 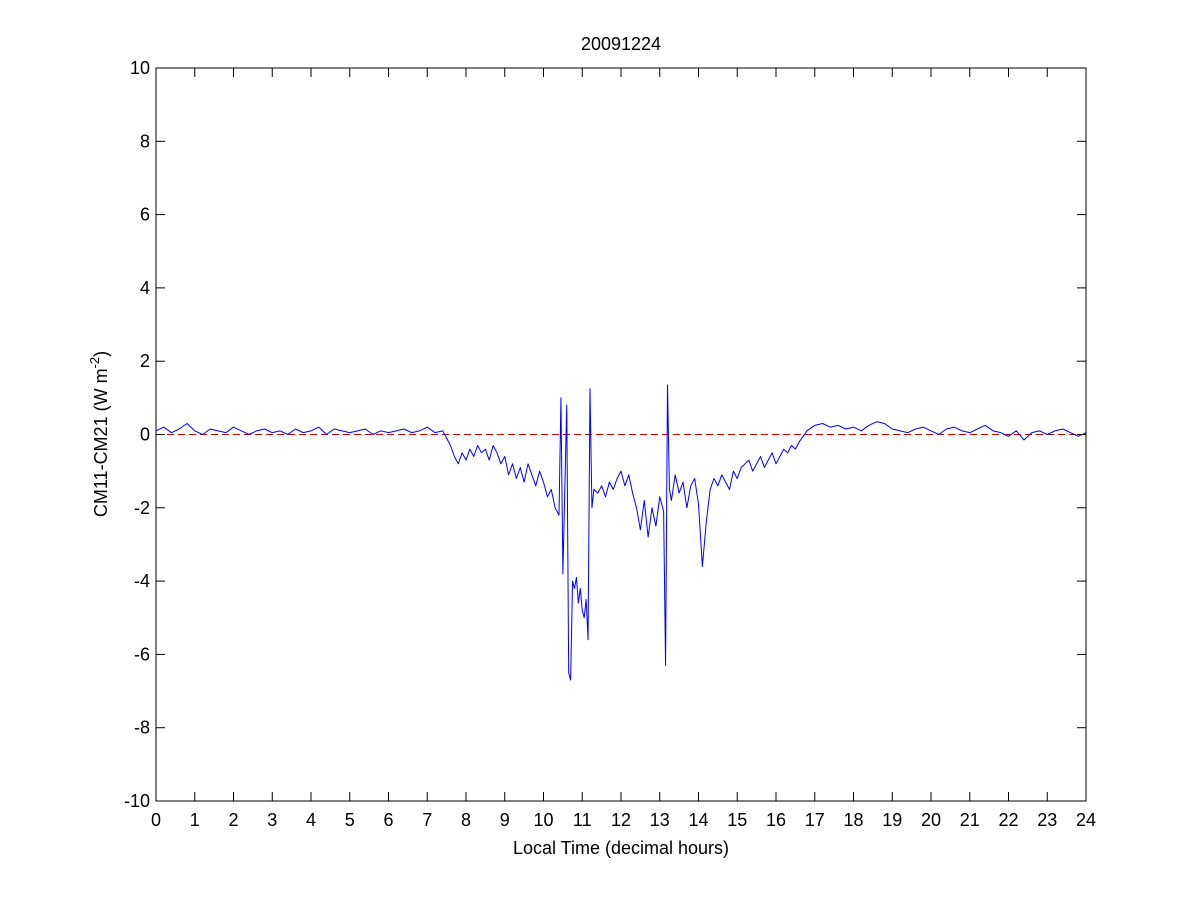 I want to click on x-tick-label: 24, so click(x=1086, y=820).